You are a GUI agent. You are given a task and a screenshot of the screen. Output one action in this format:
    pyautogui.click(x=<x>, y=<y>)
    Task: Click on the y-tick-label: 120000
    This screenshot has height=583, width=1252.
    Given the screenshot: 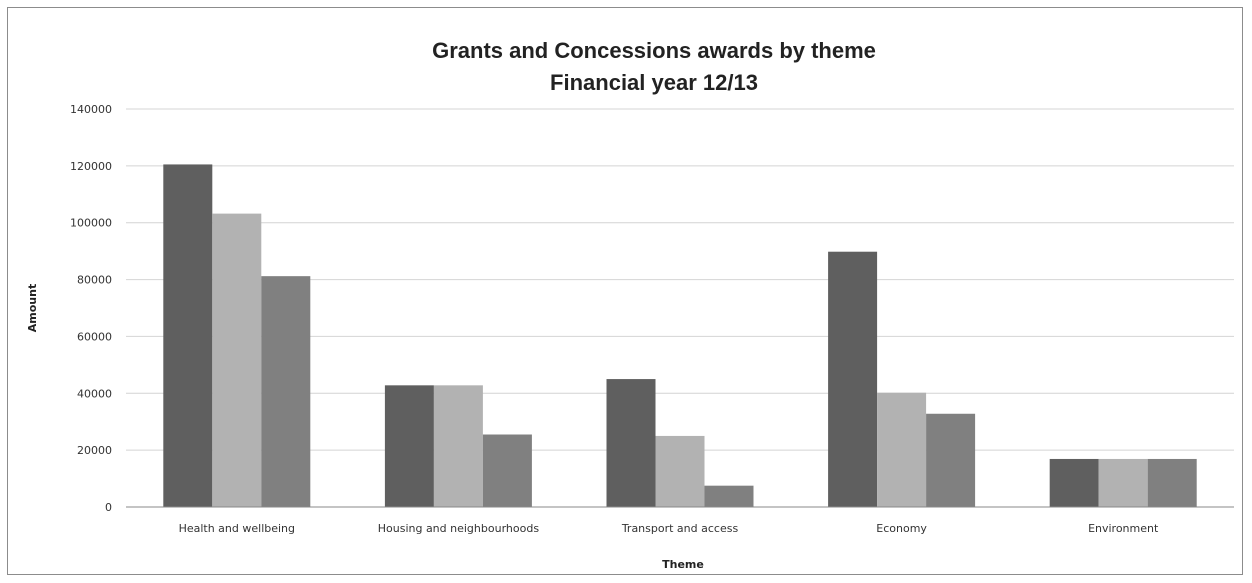 What is the action you would take?
    pyautogui.click(x=91, y=166)
    